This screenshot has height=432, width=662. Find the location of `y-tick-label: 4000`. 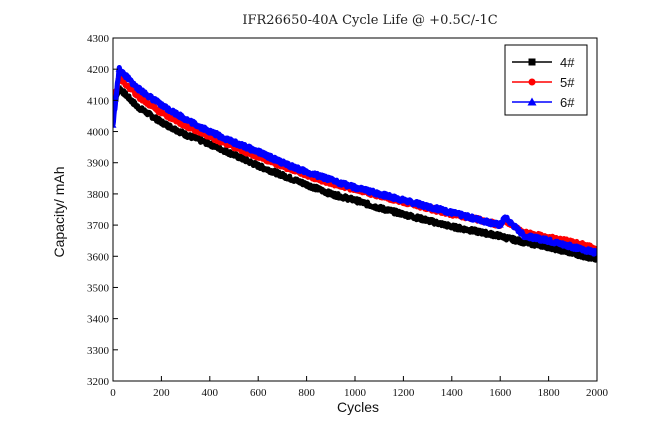

y-tick-label: 4000 is located at coordinates (98, 133).